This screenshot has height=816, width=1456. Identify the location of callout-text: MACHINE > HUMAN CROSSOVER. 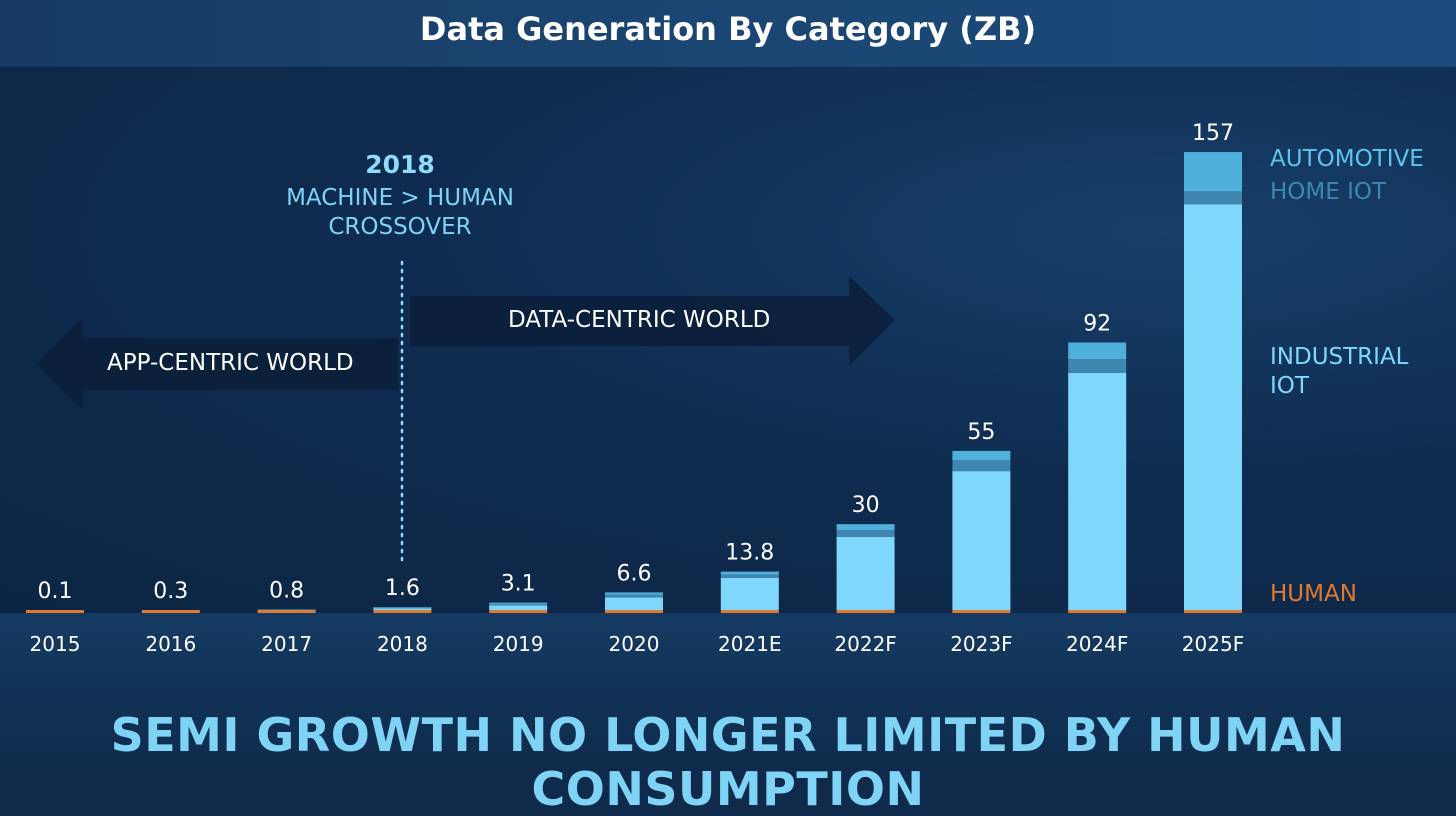
(400, 213).